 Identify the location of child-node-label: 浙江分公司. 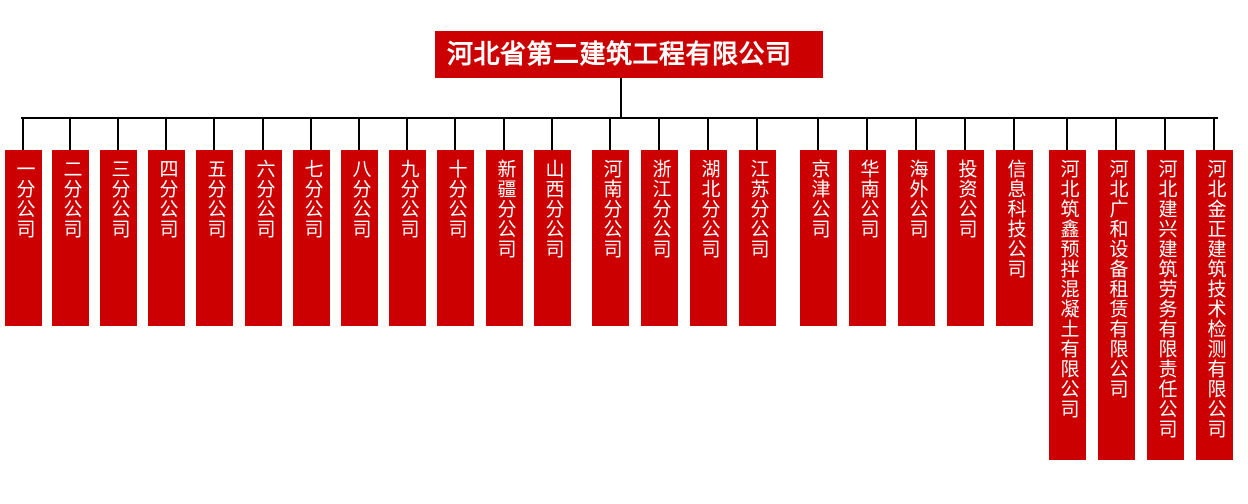
(660, 209).